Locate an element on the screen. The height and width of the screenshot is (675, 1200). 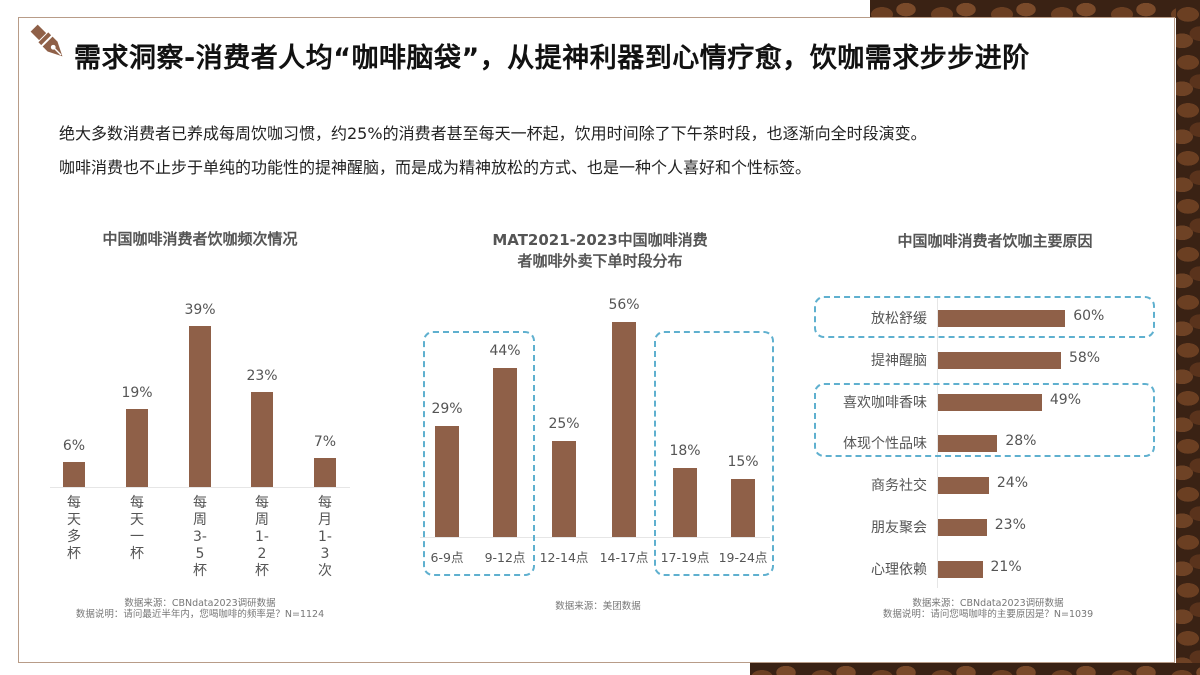
value-label: 25% is located at coordinates (564, 424).